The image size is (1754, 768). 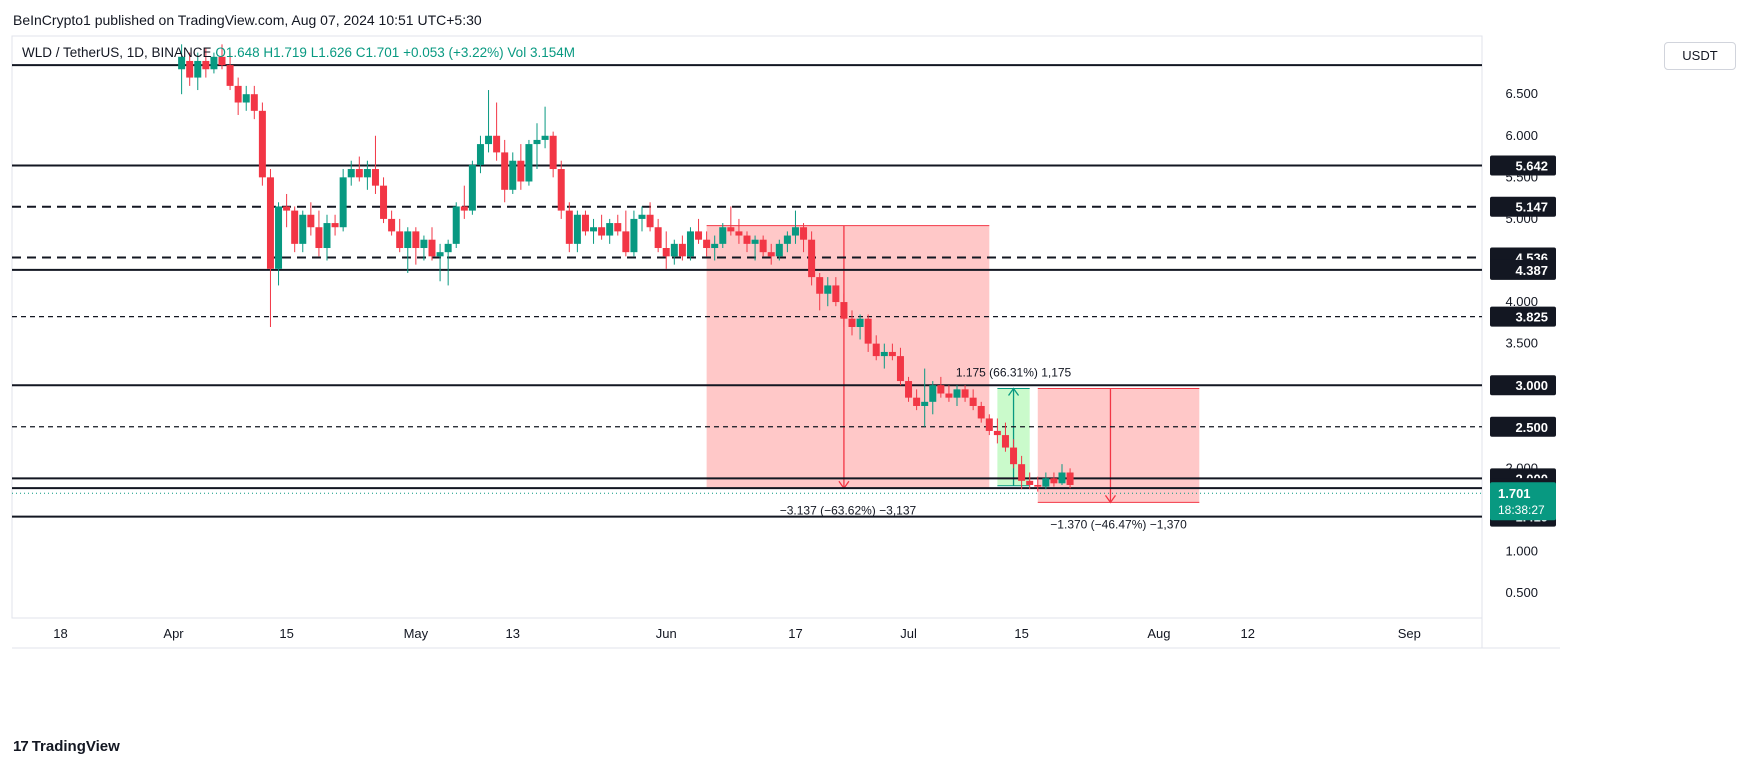 What do you see at coordinates (908, 633) in the screenshot?
I see `x-tick-label: Jul` at bounding box center [908, 633].